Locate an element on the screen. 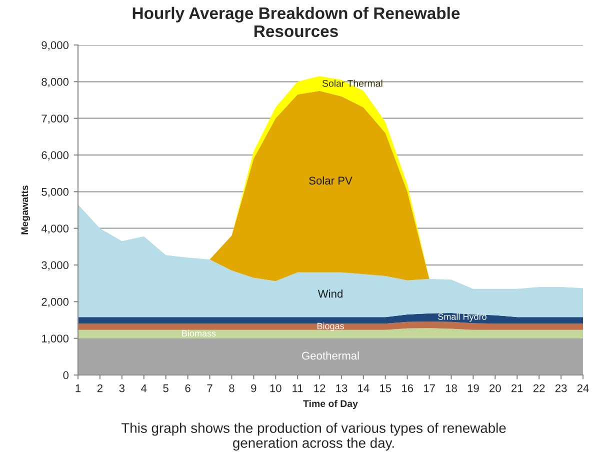 This screenshot has width=592, height=457. x-tick-label: 9 is located at coordinates (253, 388).